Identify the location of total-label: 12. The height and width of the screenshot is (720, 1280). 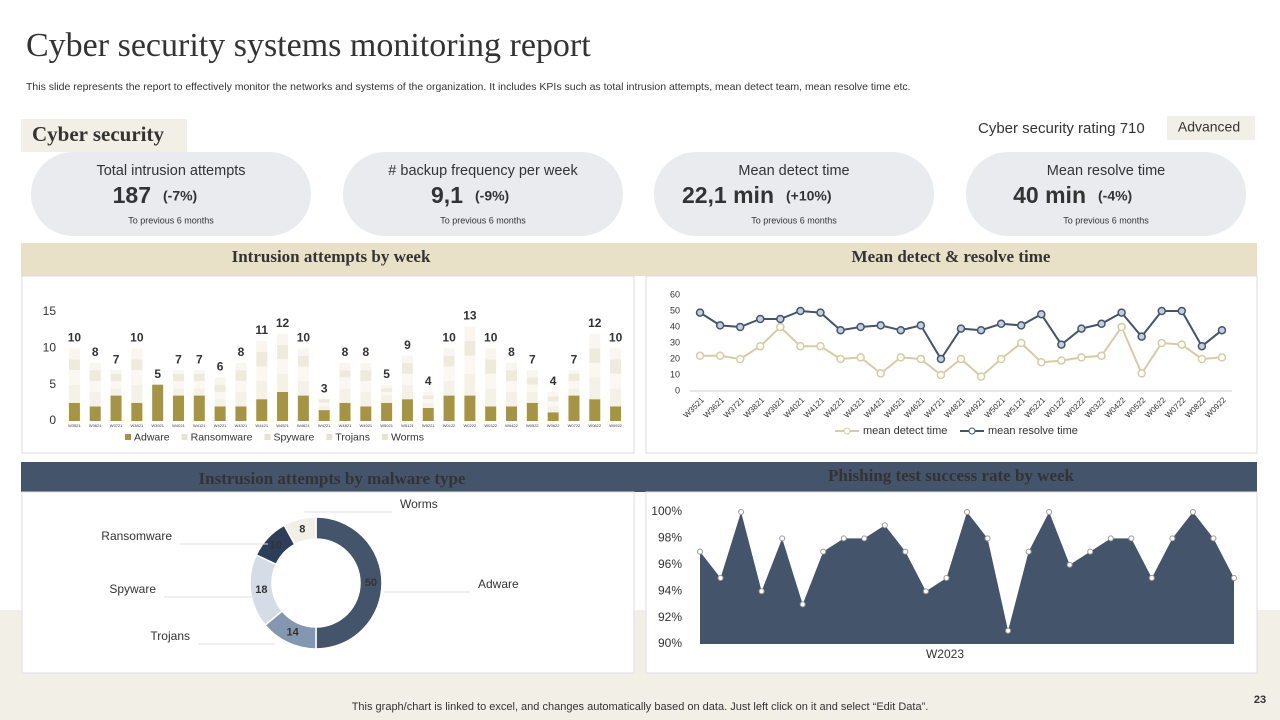
(283, 323).